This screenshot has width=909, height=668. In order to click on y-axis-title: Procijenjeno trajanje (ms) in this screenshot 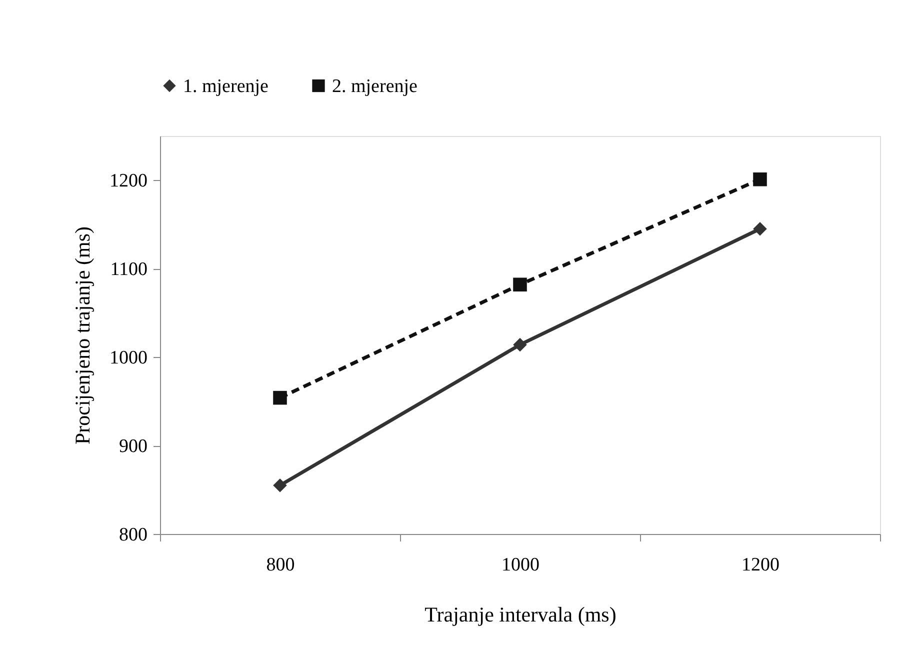, I will do `click(82, 335)`.